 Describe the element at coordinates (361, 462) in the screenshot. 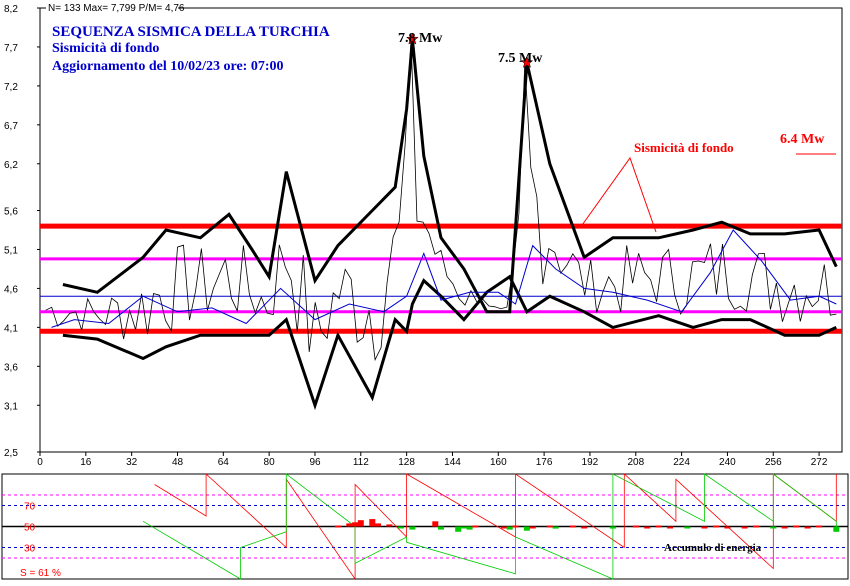

I see `x-tick-label: 112` at that location.